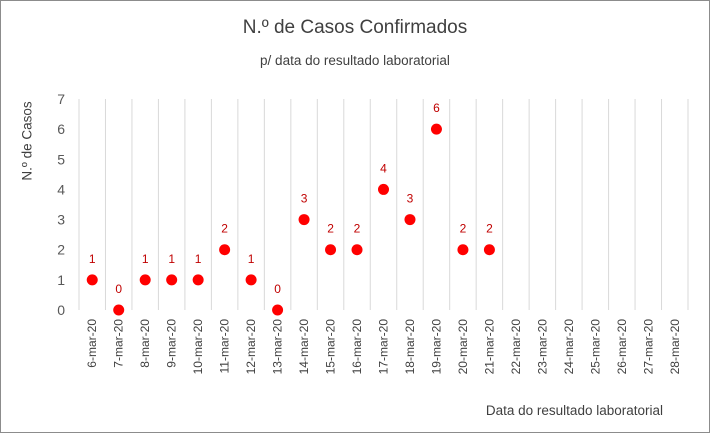 The width and height of the screenshot is (712, 435). Describe the element at coordinates (61, 189) in the screenshot. I see `y-tick-label: 4` at that location.